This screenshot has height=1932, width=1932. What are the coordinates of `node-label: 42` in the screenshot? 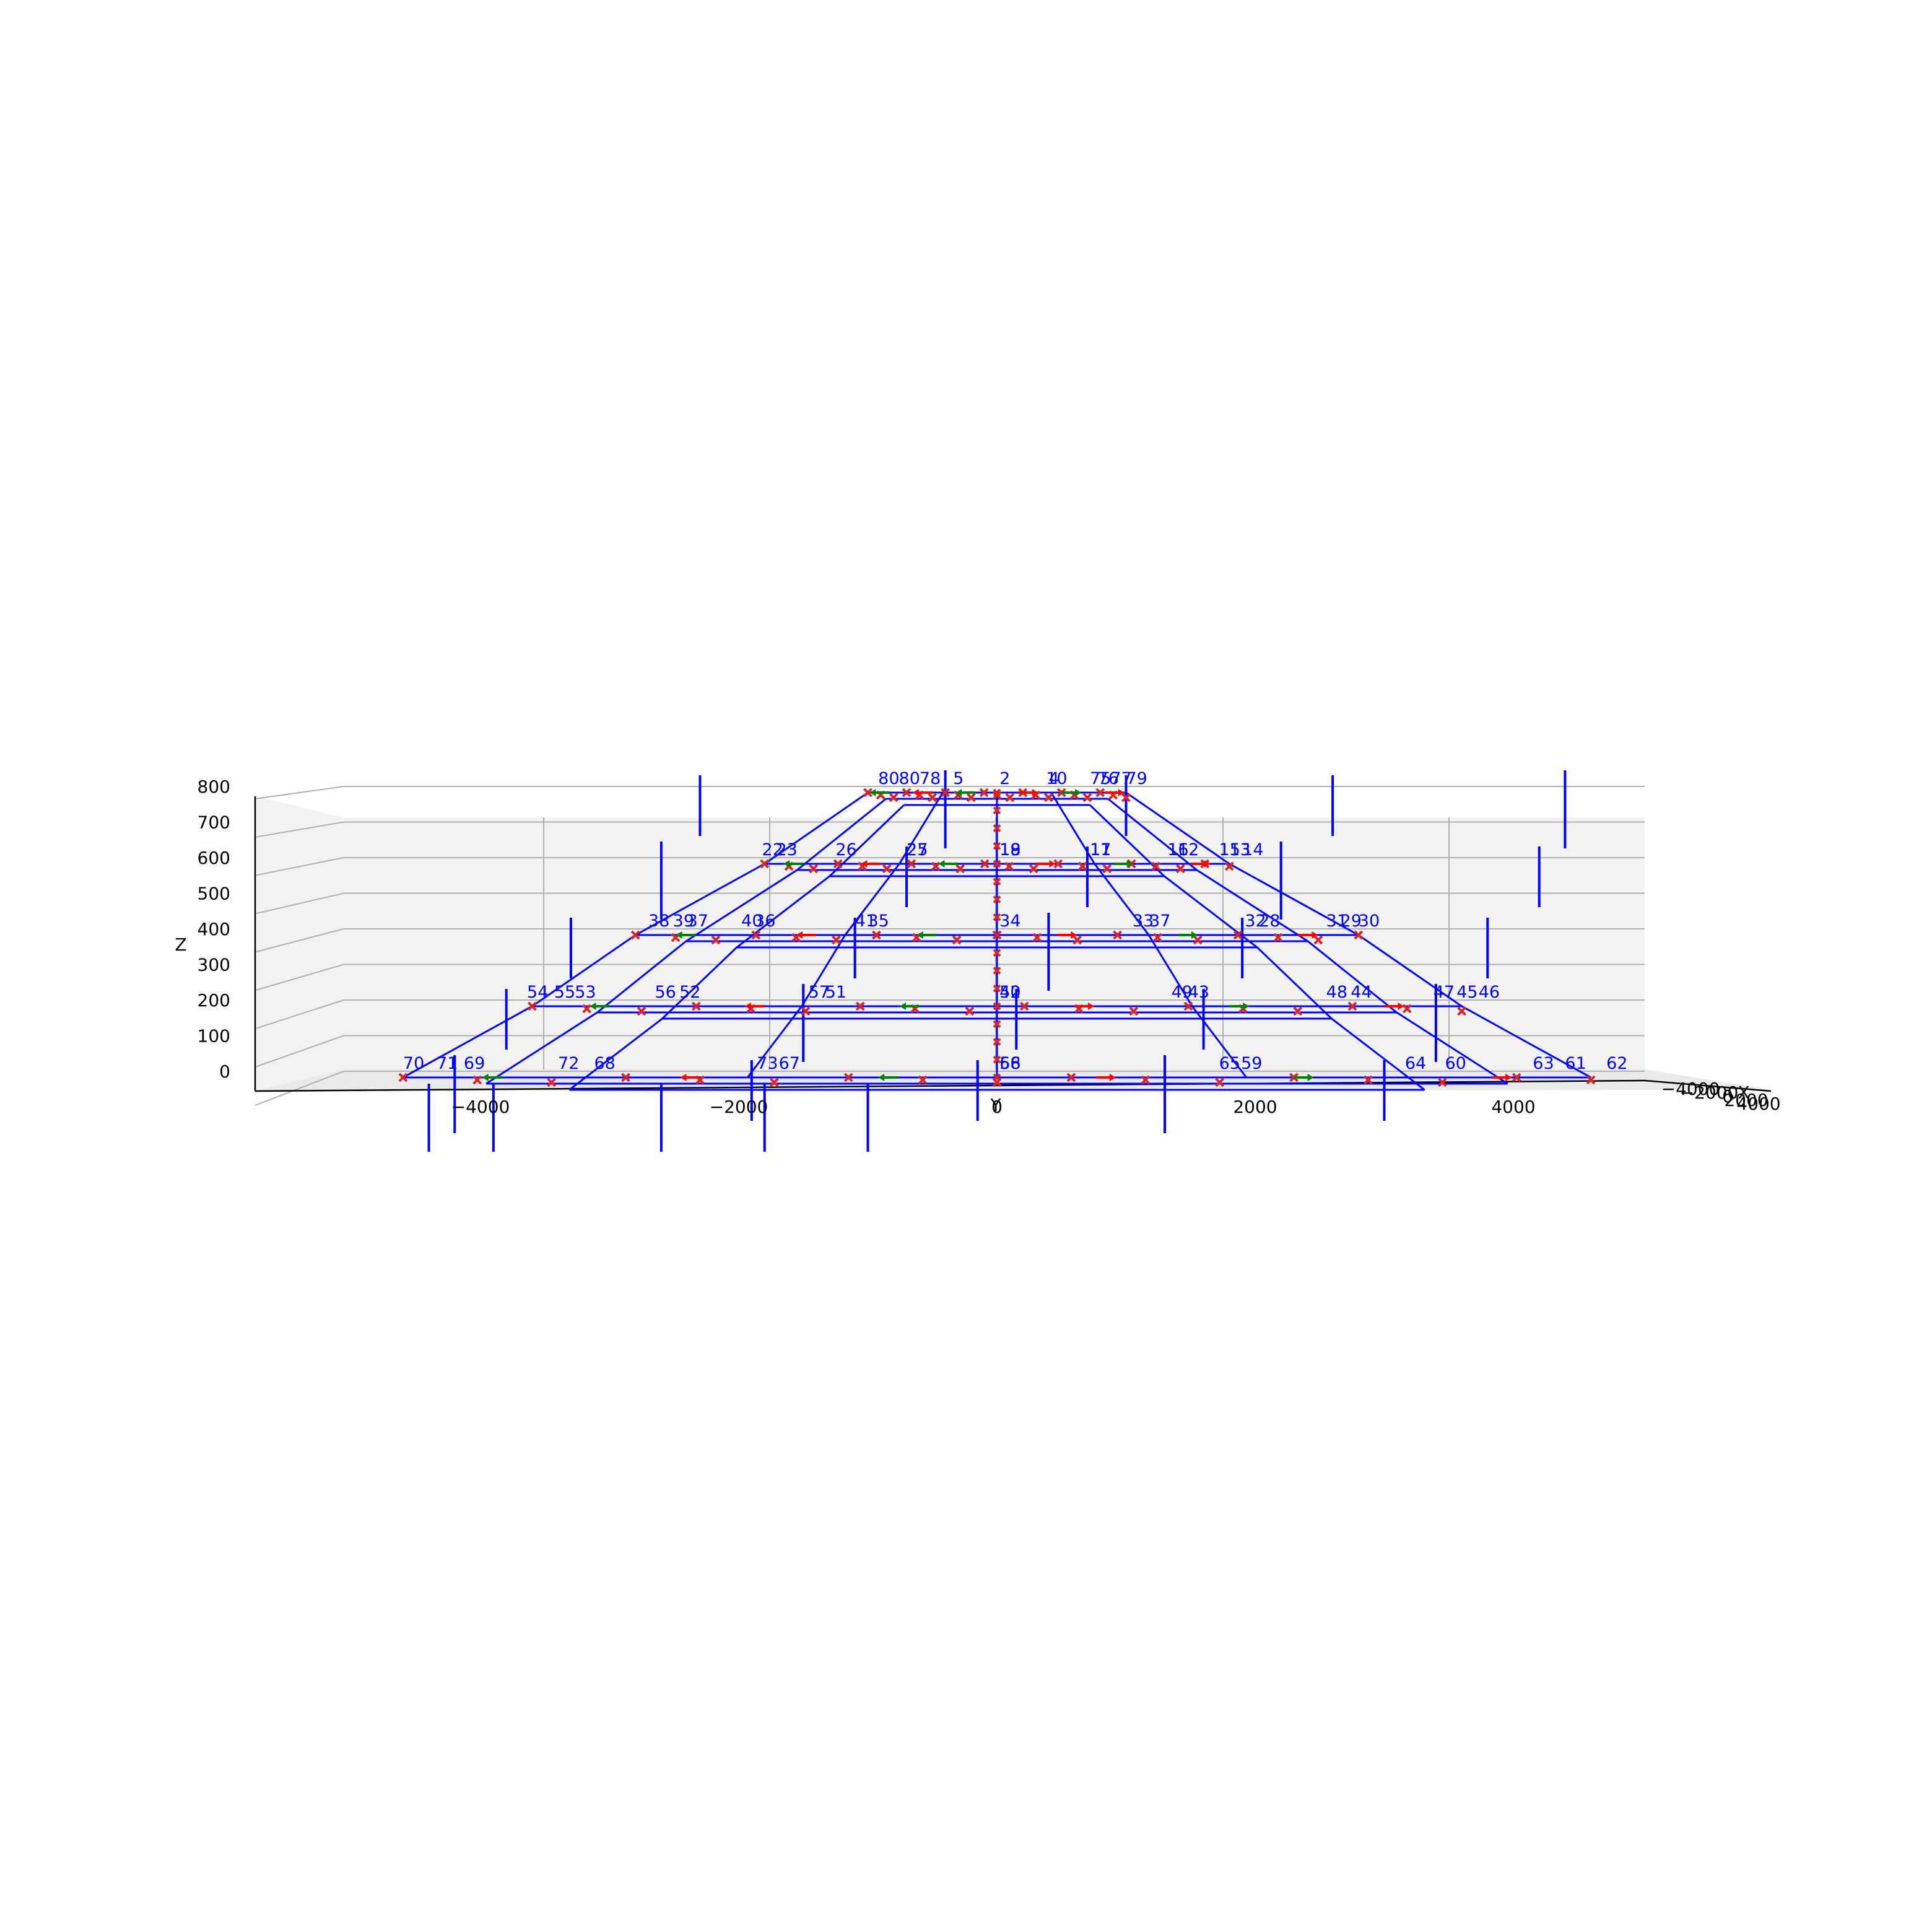 It's located at (1009, 992).